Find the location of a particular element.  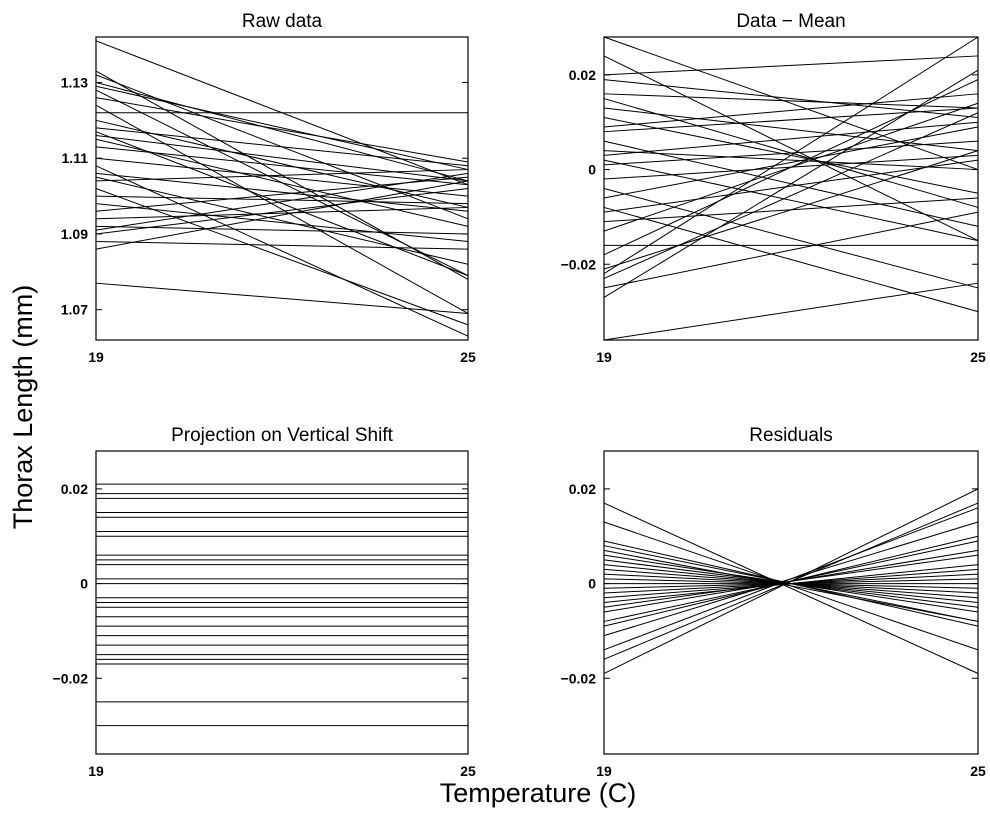

panel-3-title: Projection on Vertical Shift is located at coordinates (282, 435).